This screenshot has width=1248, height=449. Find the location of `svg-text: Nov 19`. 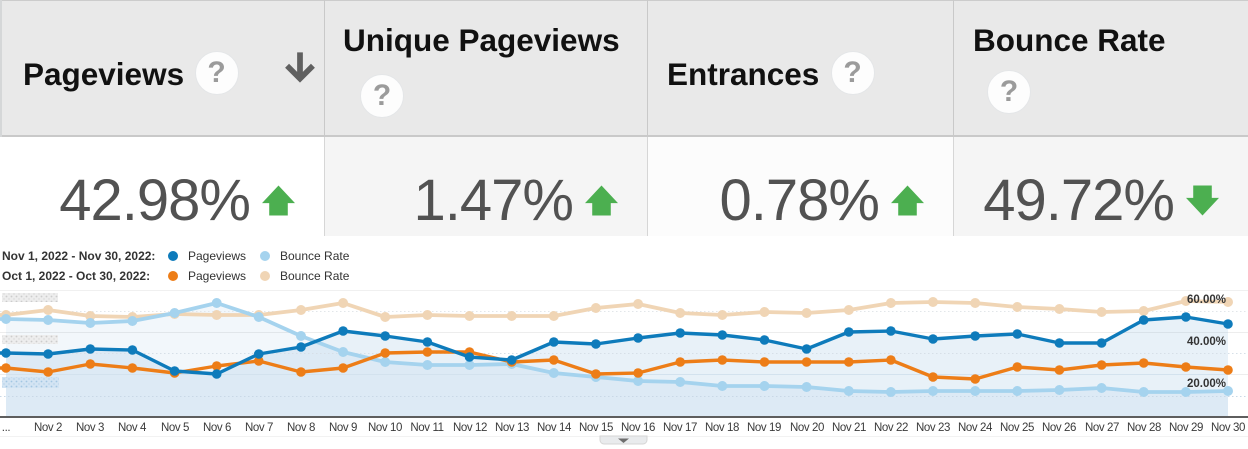

svg-text: Nov 19 is located at coordinates (764, 428).